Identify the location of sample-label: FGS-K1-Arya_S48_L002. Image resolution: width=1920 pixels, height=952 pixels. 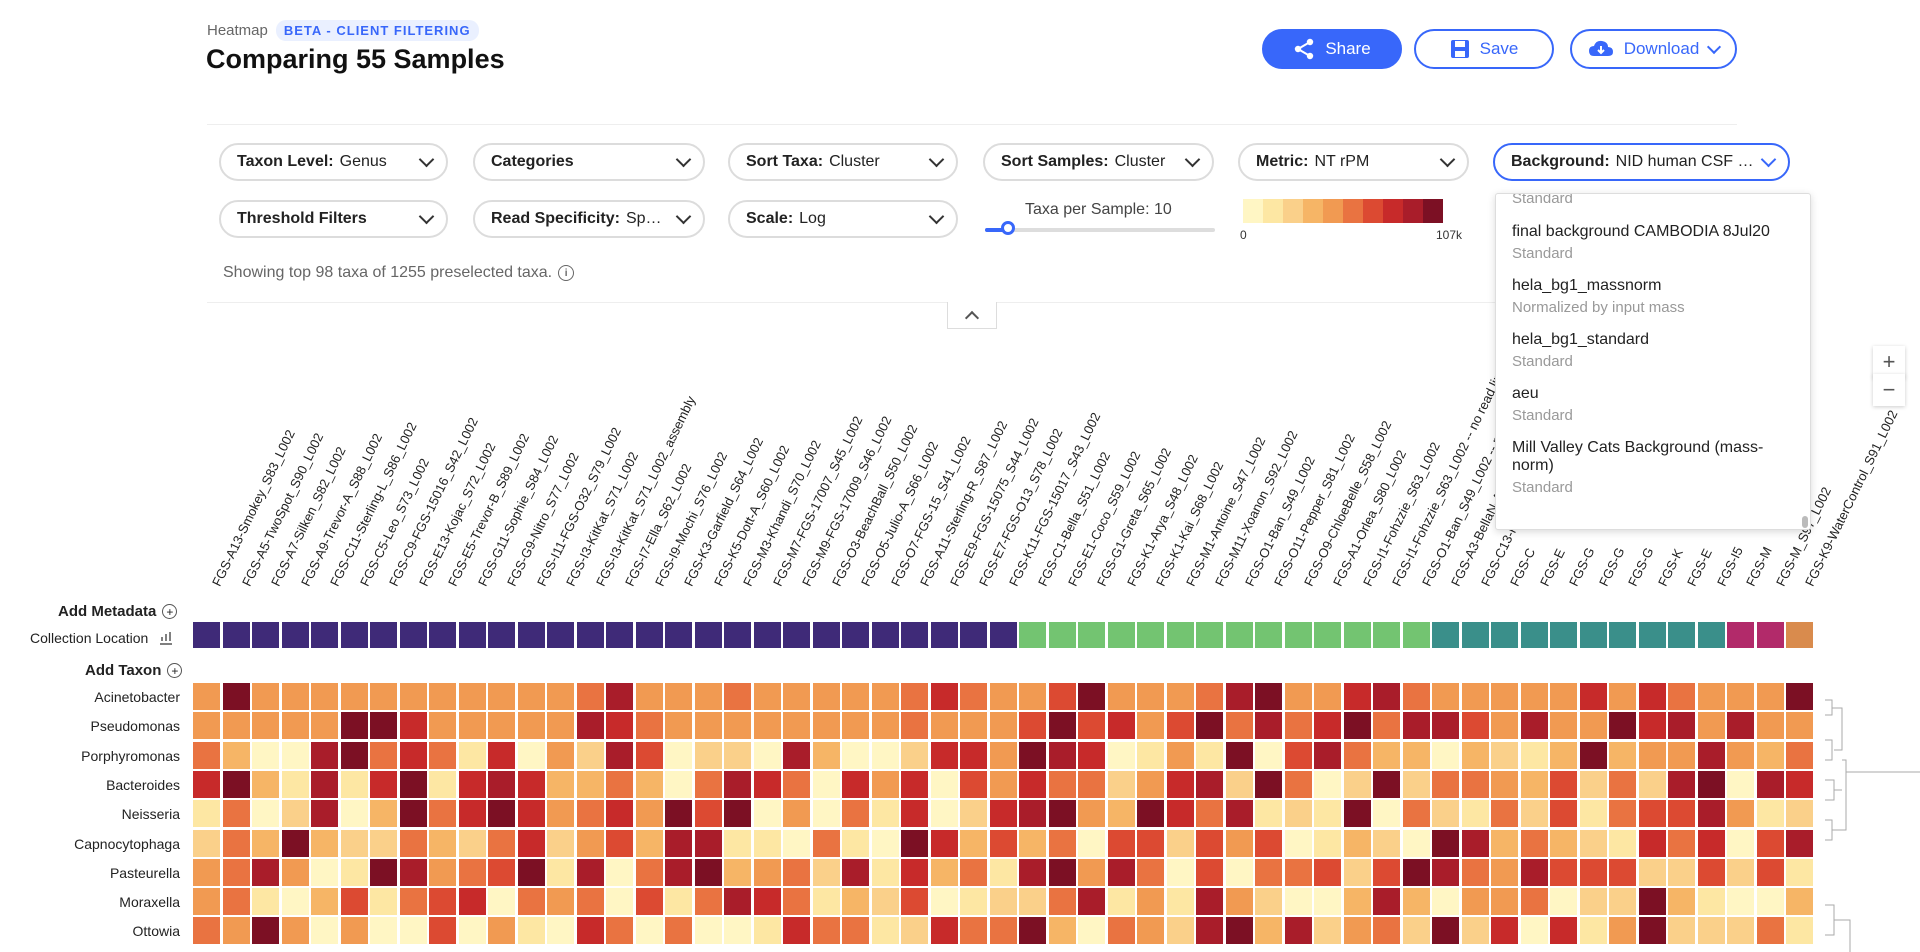
(1162, 520).